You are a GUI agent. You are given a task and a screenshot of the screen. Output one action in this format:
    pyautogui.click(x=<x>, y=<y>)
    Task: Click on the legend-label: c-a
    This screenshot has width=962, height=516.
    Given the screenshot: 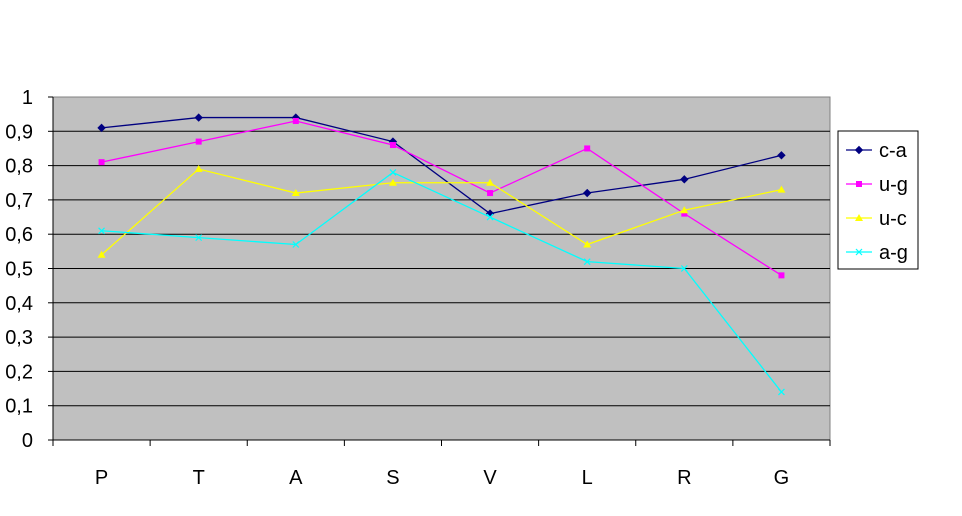 What is the action you would take?
    pyautogui.click(x=893, y=151)
    